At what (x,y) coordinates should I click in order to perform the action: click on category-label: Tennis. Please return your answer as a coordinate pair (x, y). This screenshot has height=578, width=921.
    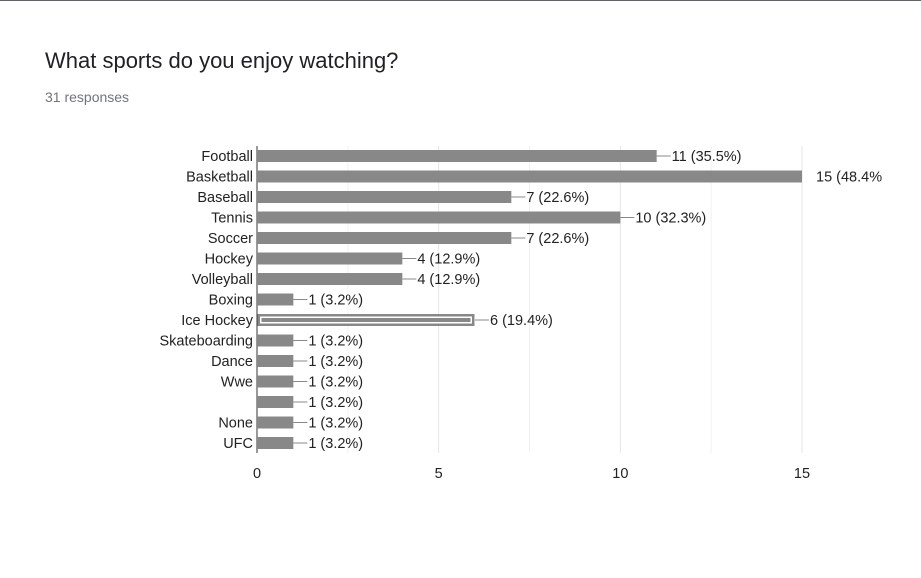
    Looking at the image, I should click on (232, 219).